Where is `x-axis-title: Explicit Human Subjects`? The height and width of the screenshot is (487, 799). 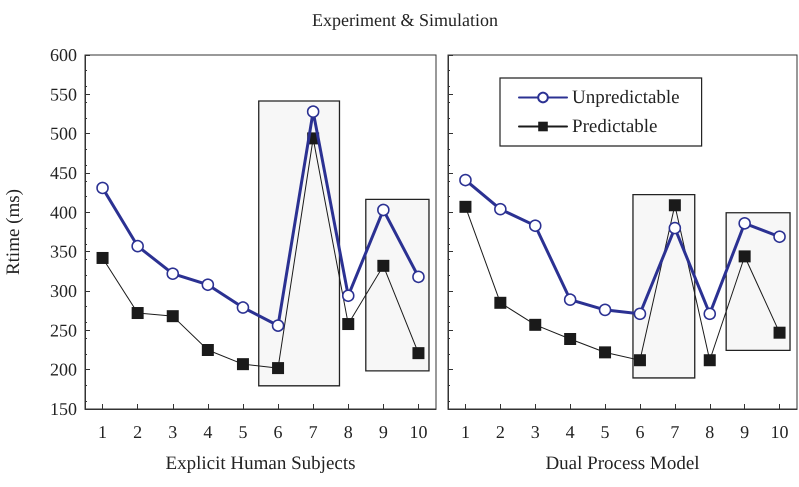
x-axis-title: Explicit Human Subjects is located at coordinates (261, 463).